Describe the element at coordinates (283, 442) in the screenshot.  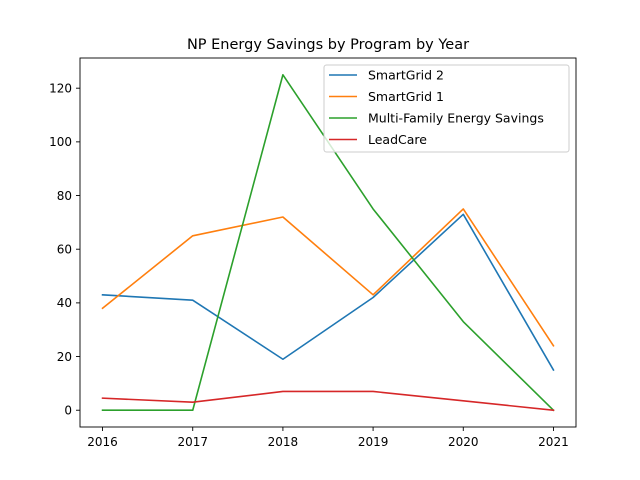
I see `x-tick-label: 2018` at that location.